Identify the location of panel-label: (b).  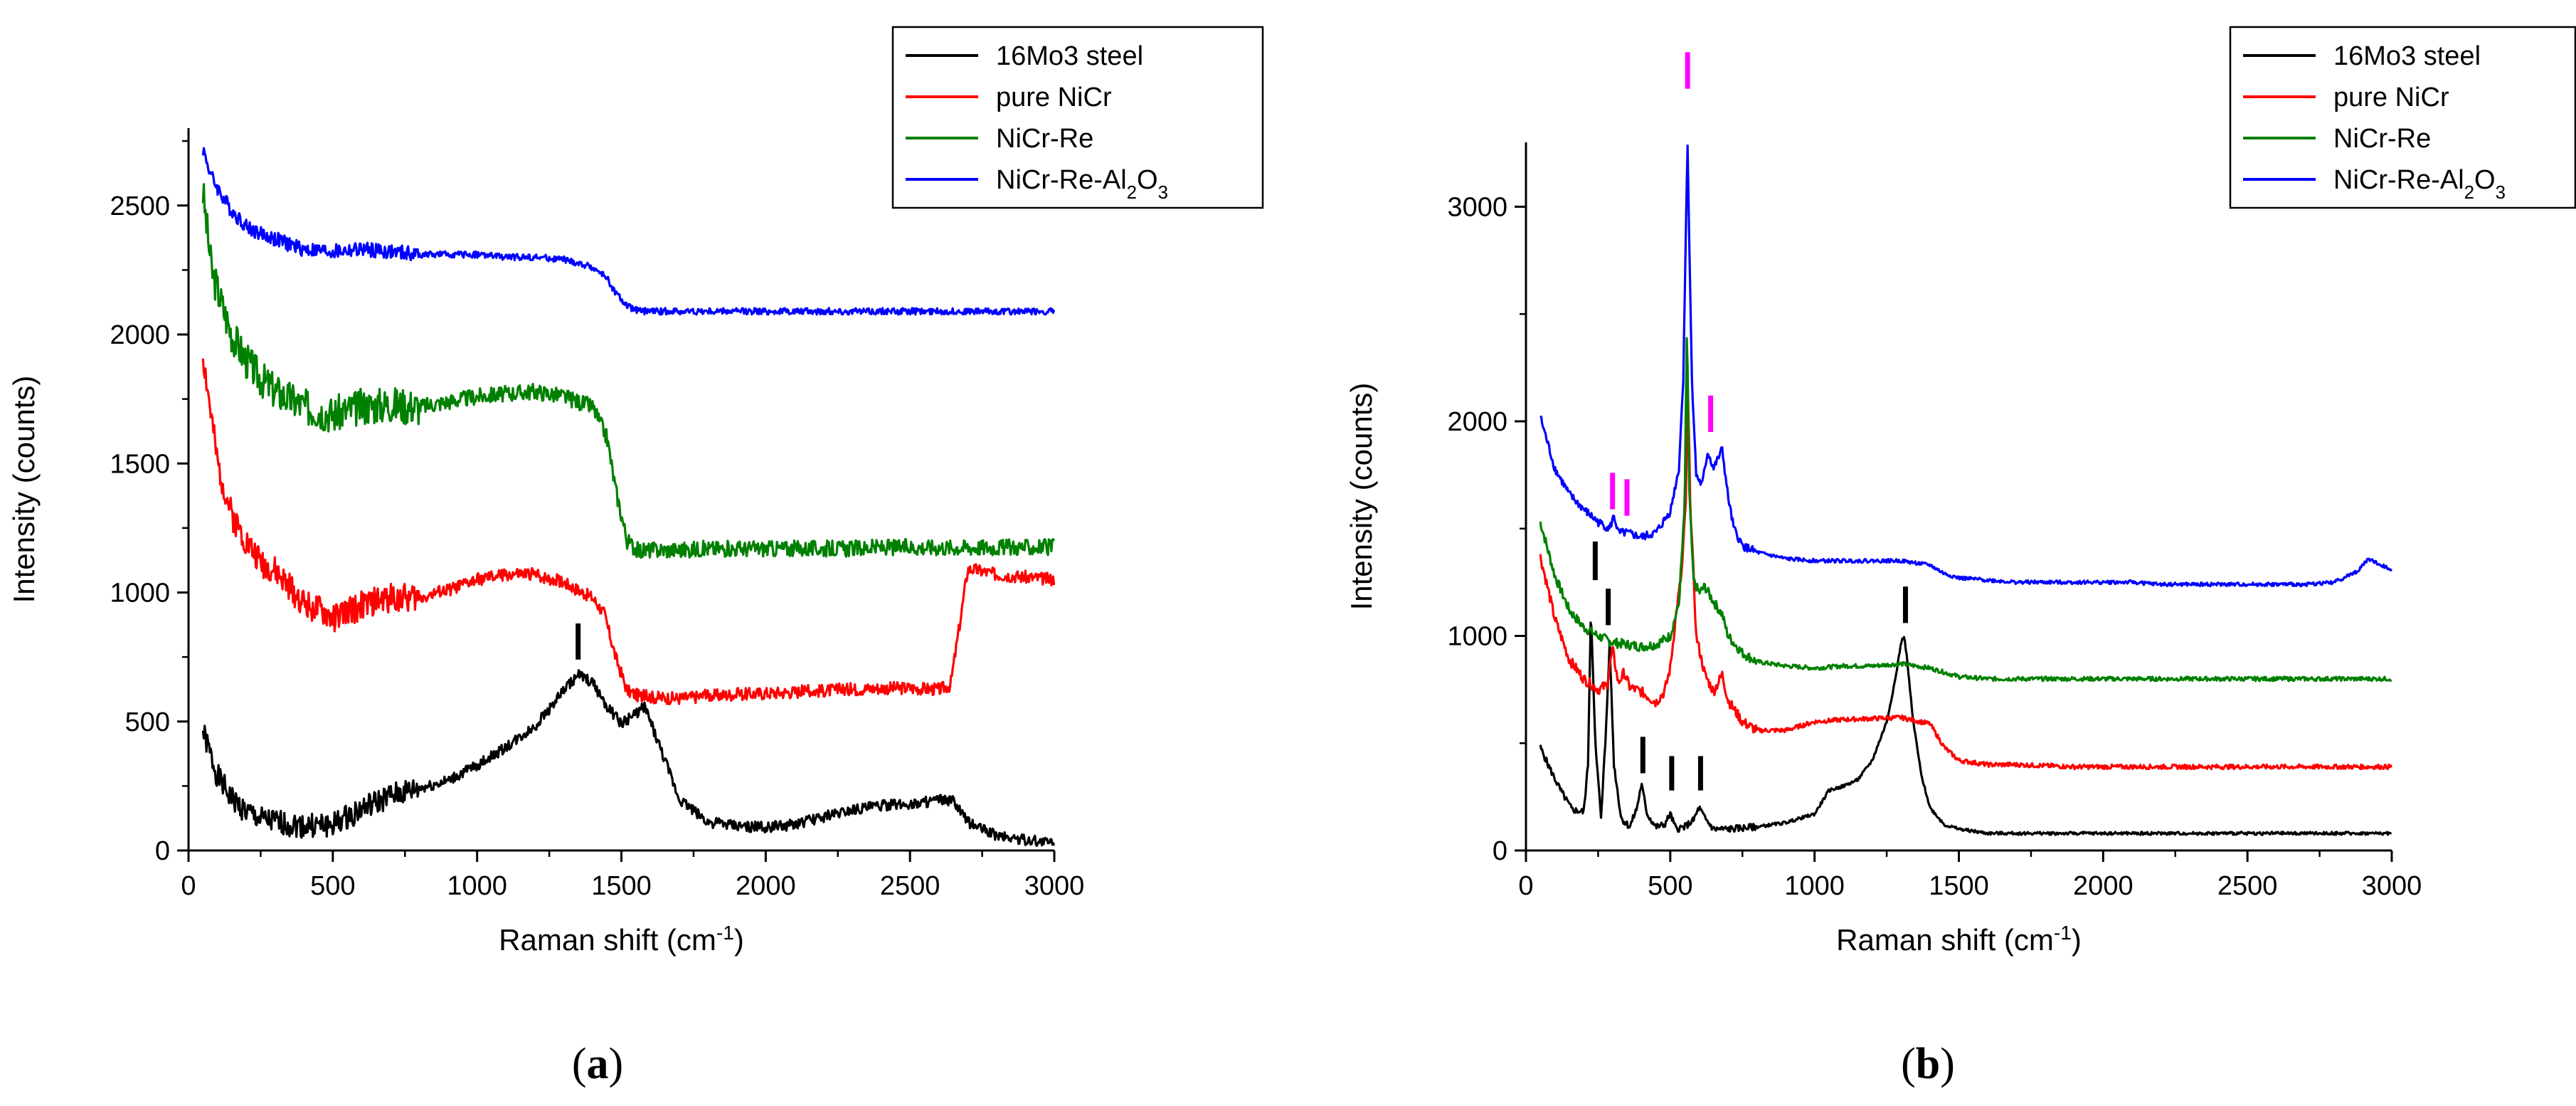
(1928, 1064).